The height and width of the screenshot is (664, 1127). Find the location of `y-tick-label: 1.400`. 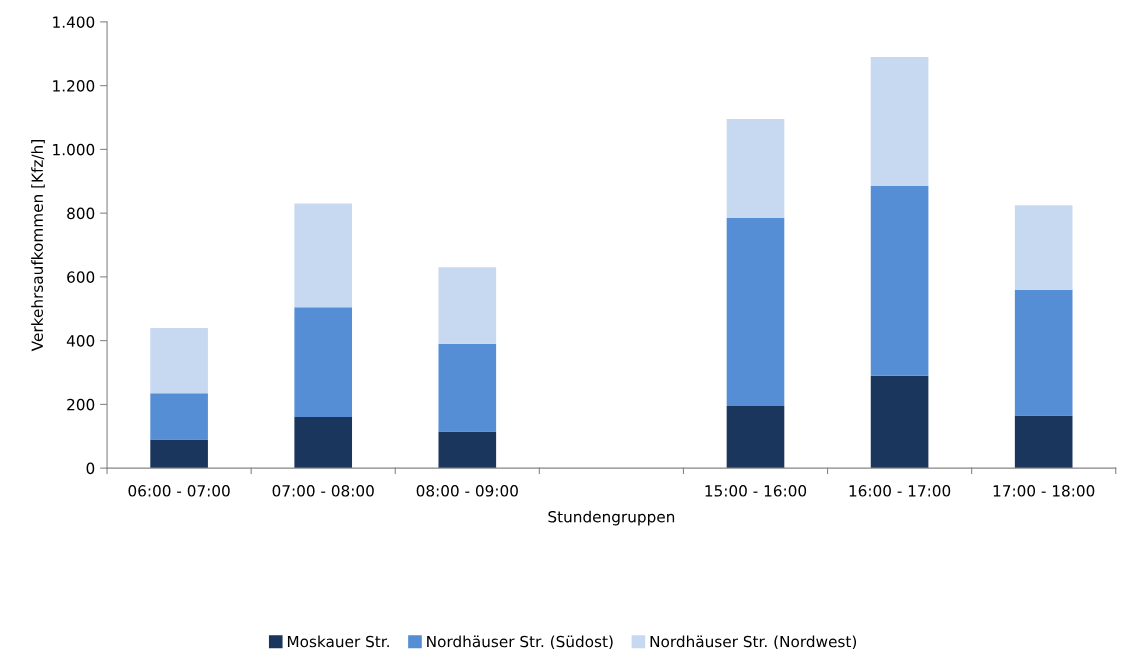

y-tick-label: 1.400 is located at coordinates (74, 22).